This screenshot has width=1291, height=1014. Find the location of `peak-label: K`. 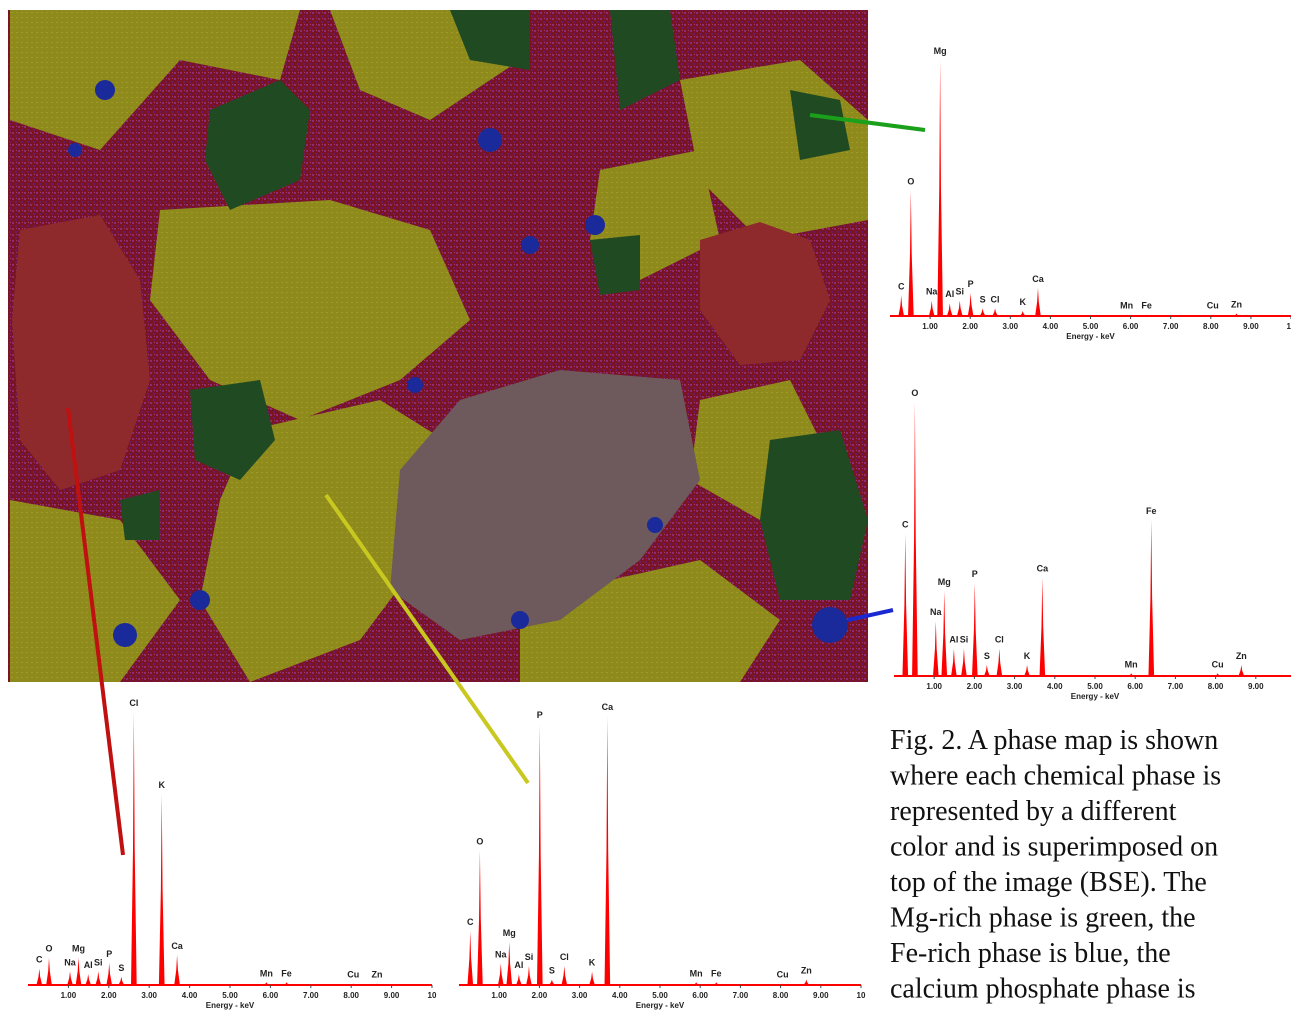

peak-label: K is located at coordinates (1022, 302).